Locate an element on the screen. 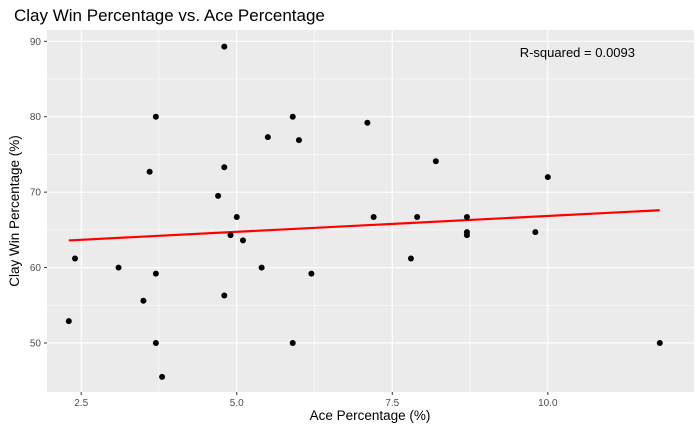 Image resolution: width=700 pixels, height=432 pixels. r-squared-annotation: R-squared = 0.0093 is located at coordinates (577, 52).